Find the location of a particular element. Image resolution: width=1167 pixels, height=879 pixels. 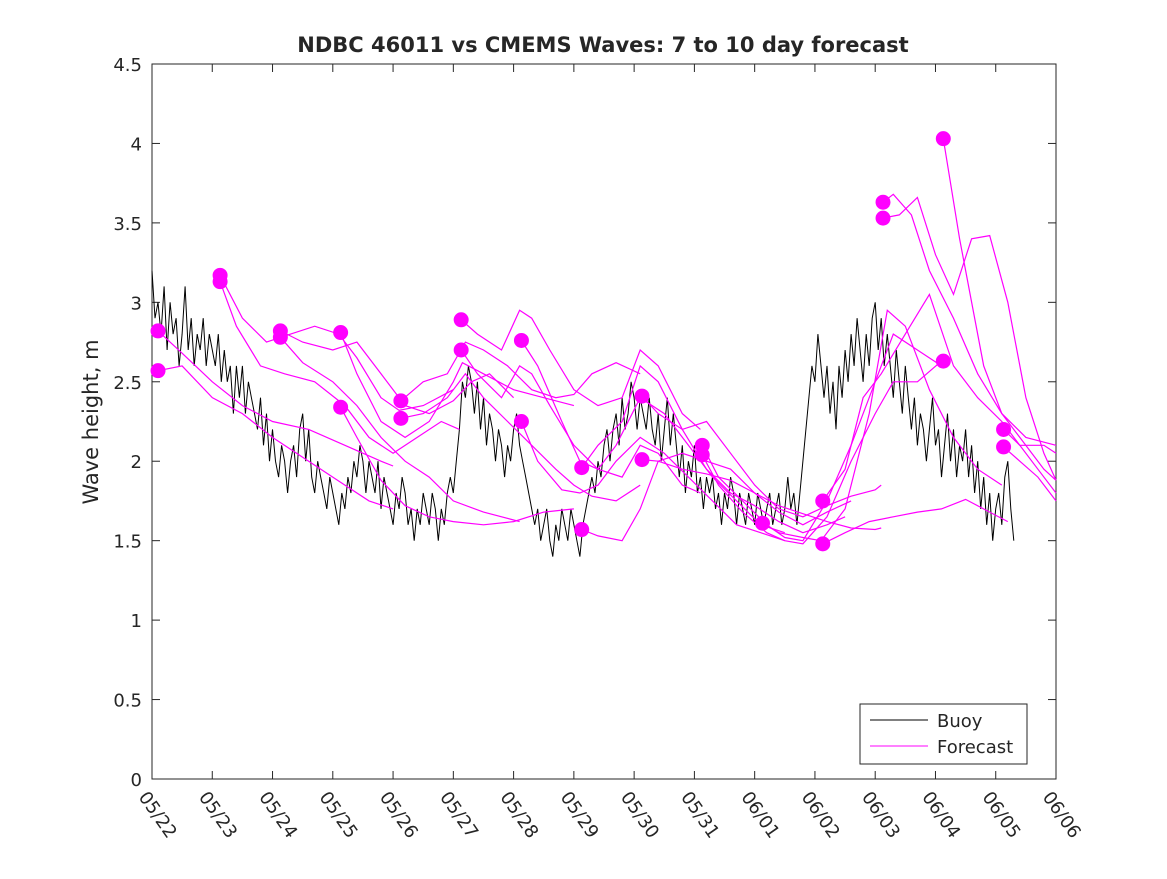

x-tick-label: 05/30 is located at coordinates (639, 815).